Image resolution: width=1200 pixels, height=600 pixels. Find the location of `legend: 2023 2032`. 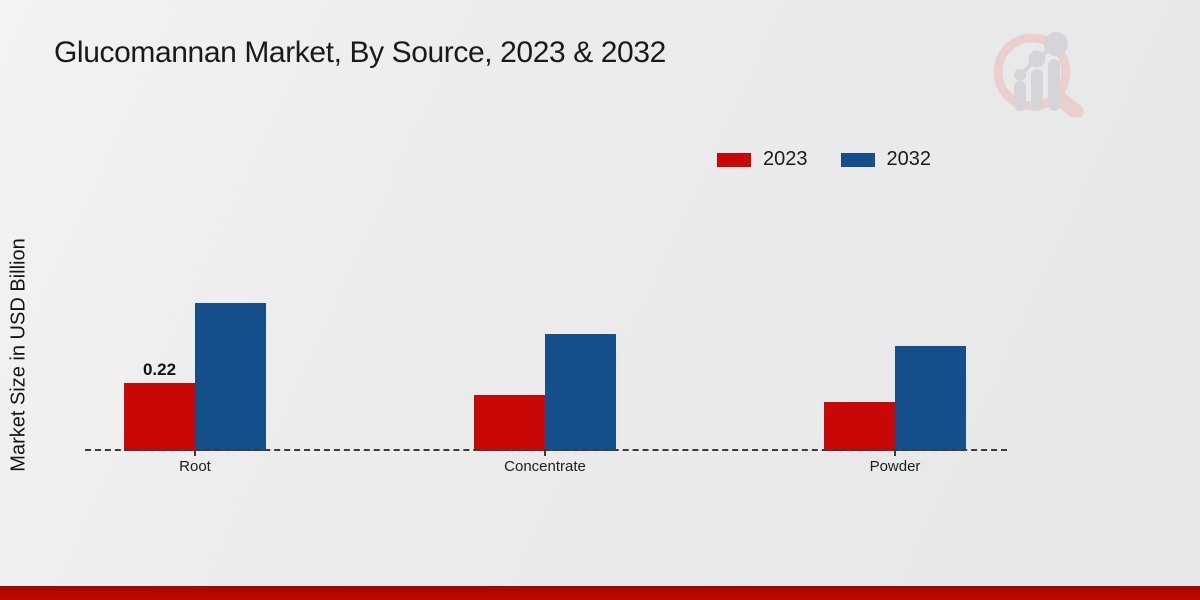

legend: 2023 2032 is located at coordinates (824, 159).